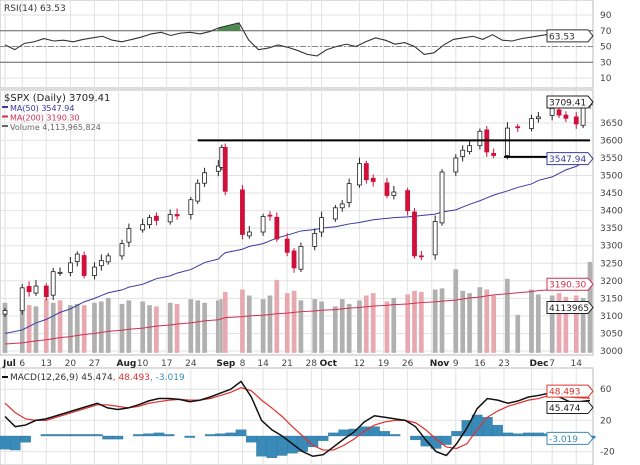 The width and height of the screenshot is (640, 465). I want to click on date-label: 27, so click(94, 364).